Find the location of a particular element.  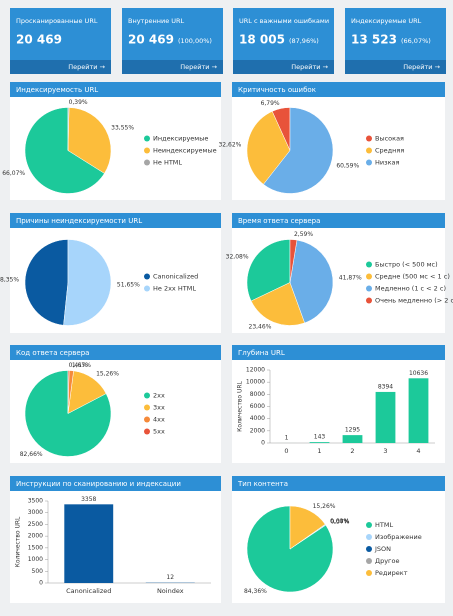

bar-label: 10636 is located at coordinates (418, 373).